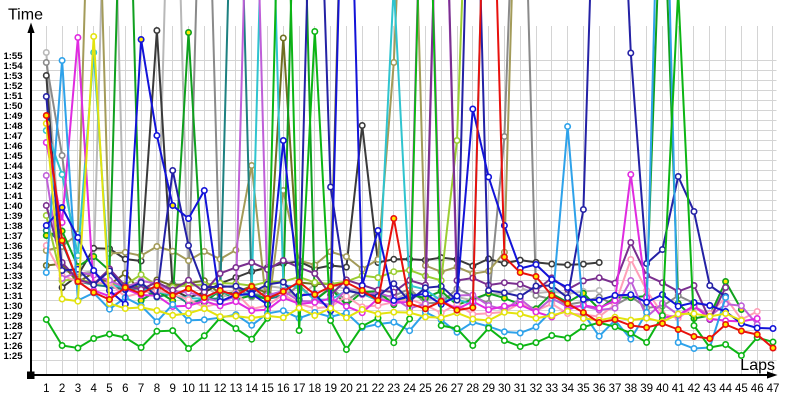 Image resolution: width=800 pixels, height=400 pixels. What do you see at coordinates (157, 389) in the screenshot?
I see `svg-text: 8` at bounding box center [157, 389].